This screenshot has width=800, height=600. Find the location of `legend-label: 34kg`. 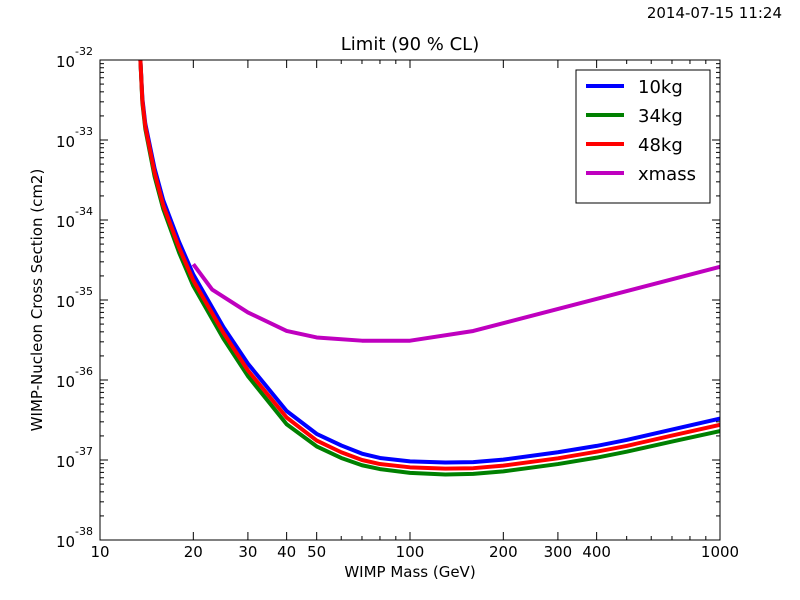

legend-label: 34kg is located at coordinates (660, 116).